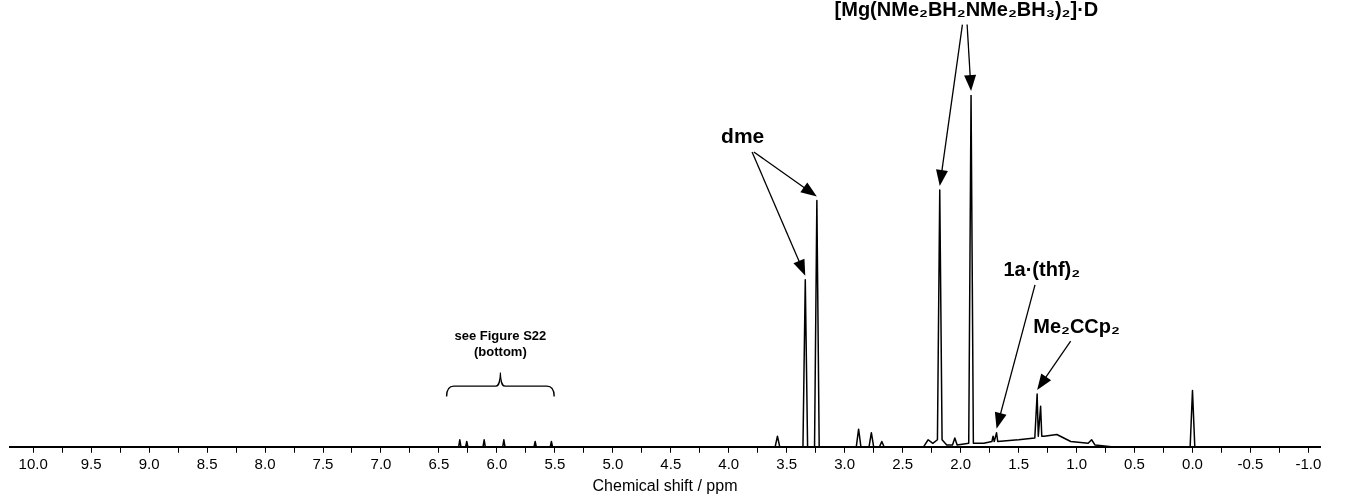 The width and height of the screenshot is (1347, 504). What do you see at coordinates (149, 463) in the screenshot?
I see `x-tick-label: 9.0` at bounding box center [149, 463].